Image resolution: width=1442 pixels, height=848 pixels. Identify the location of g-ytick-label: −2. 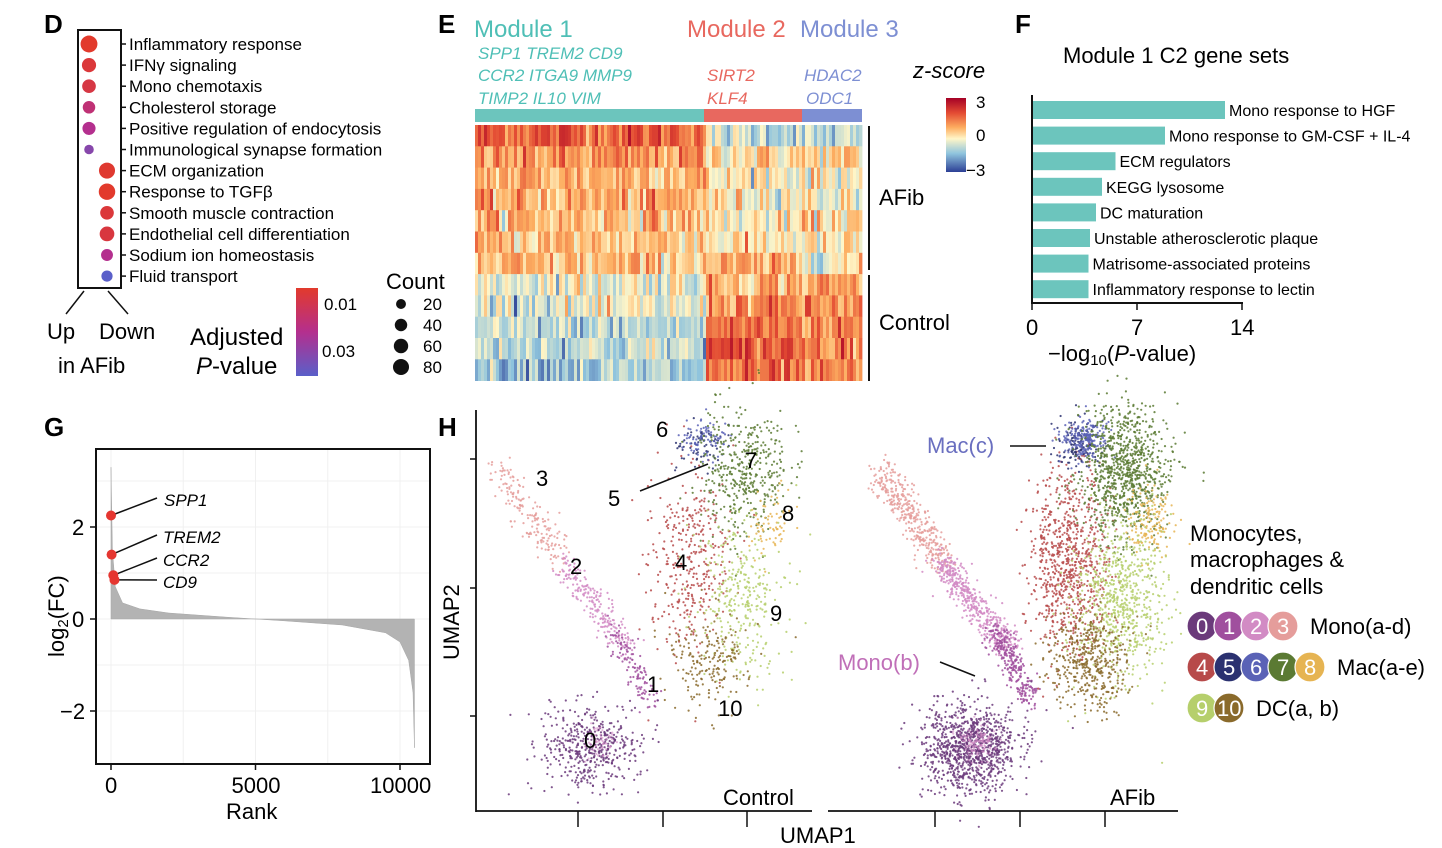
(72, 711).